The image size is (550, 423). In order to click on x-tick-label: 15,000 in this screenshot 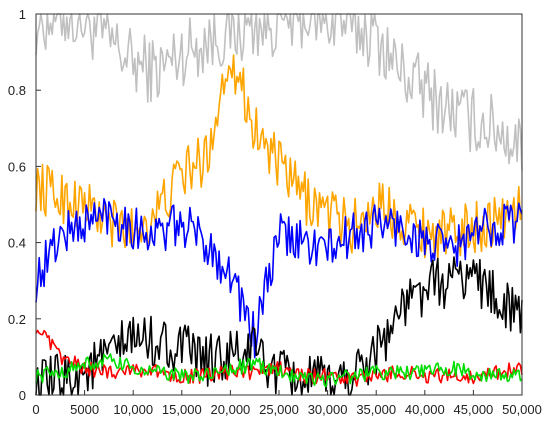, I will do `click(182, 409)`.